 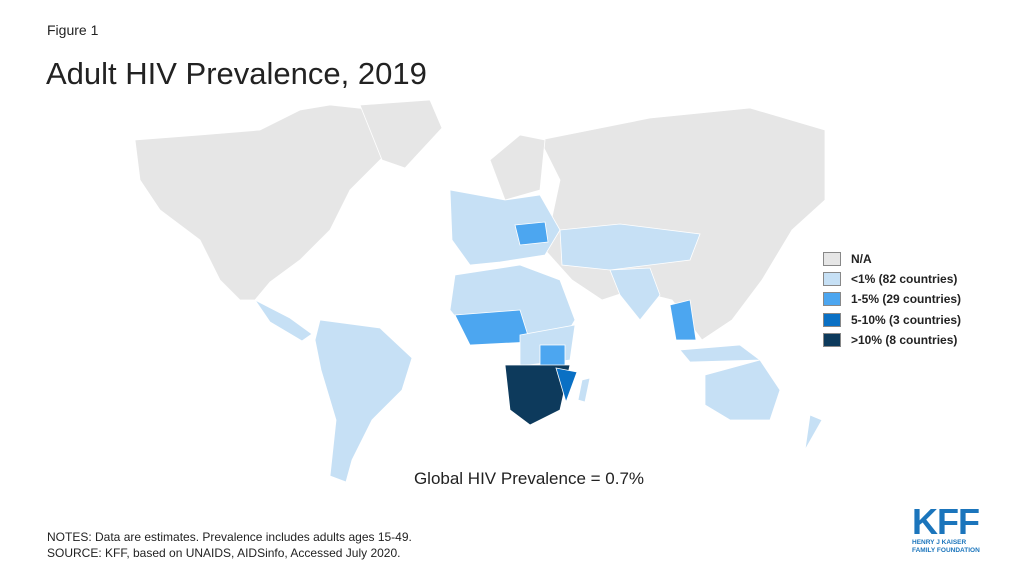 I want to click on legend-label: >10% (8 countries), so click(x=904, y=339).